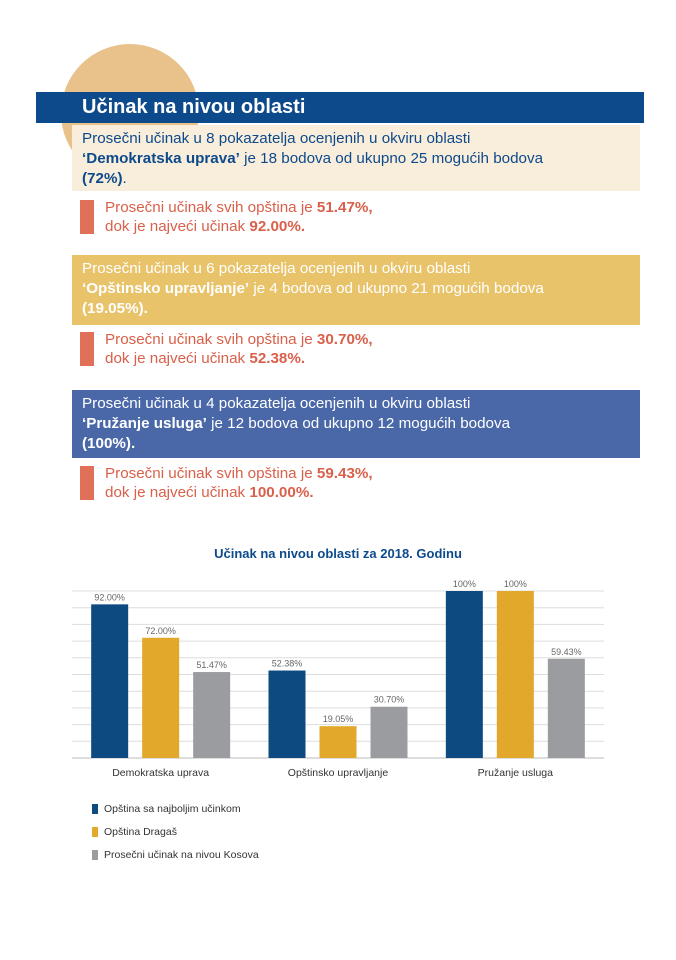 This screenshot has height=960, width=676. I want to click on stat-max-line: dok je najveći učinak 92.00%., so click(239, 226).